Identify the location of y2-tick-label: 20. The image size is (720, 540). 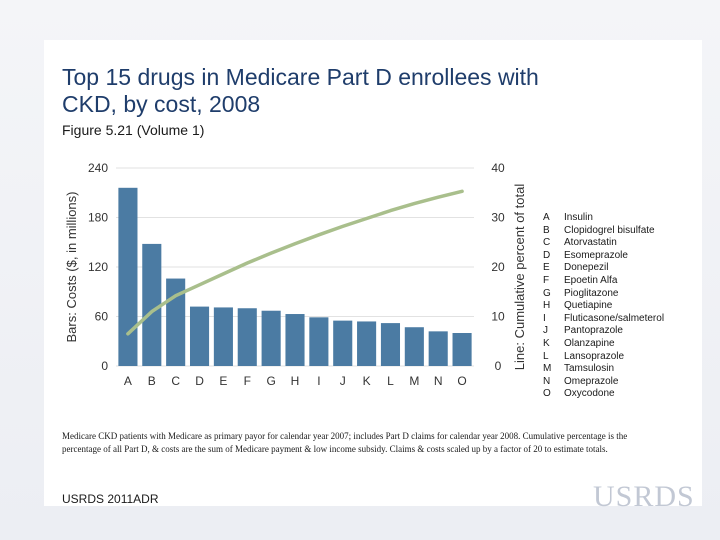
(498, 267).